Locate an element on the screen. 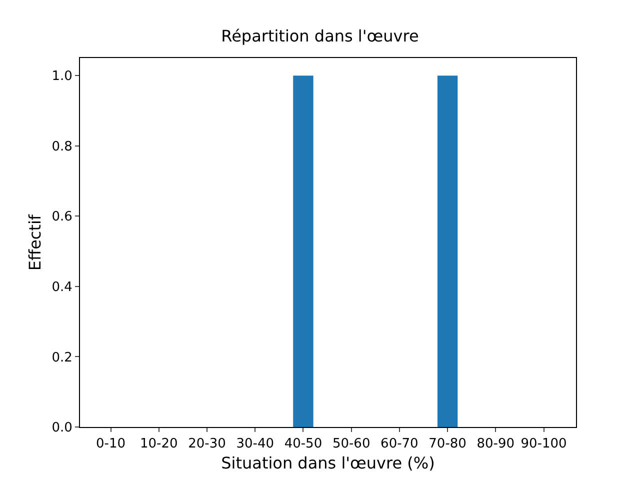  y-tick-label: 0.2 is located at coordinates (62, 358).